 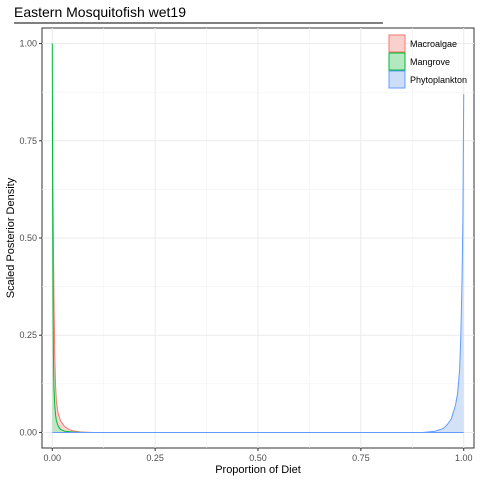 What do you see at coordinates (155, 458) in the screenshot?
I see `x-tick-label: 0.25` at bounding box center [155, 458].